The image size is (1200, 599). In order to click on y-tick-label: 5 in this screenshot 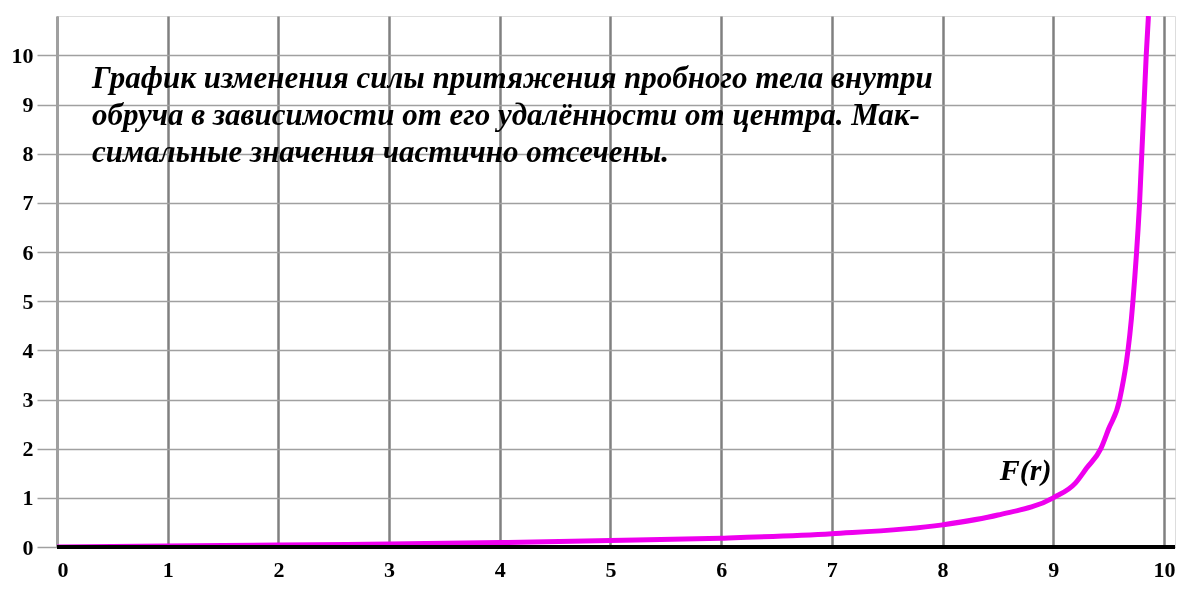, I will do `click(28, 301)`.